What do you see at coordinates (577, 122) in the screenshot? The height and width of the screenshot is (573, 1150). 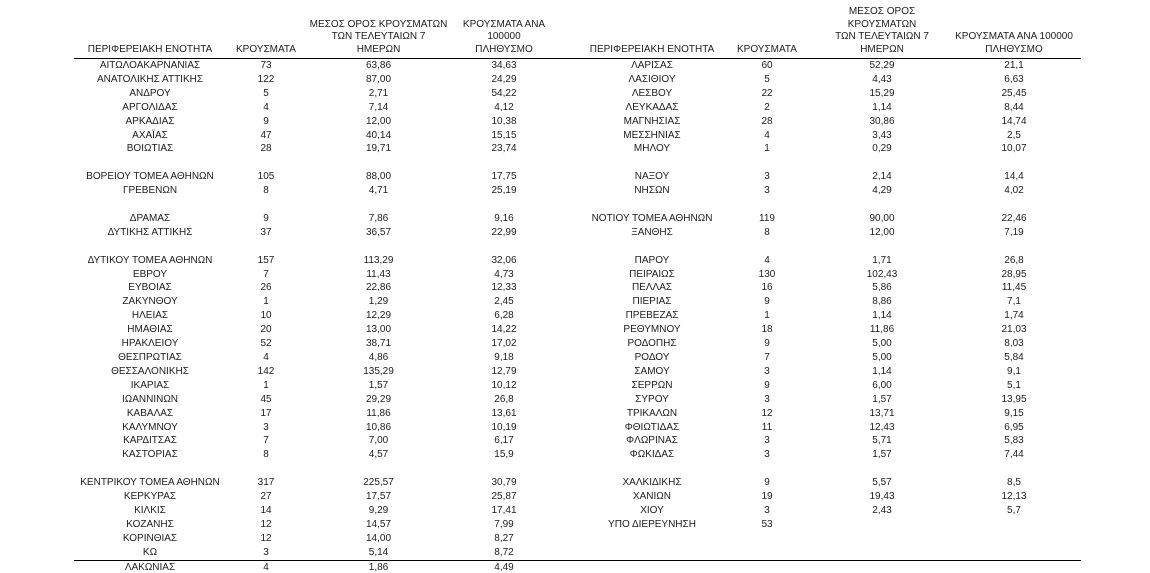 I see `table-row: ΑΡΚΑΔΙΑΣ 9 12,00 10,38 ΜΑΓΝΗΣΙΑΣ 28 30,86 14,74` at bounding box center [577, 122].